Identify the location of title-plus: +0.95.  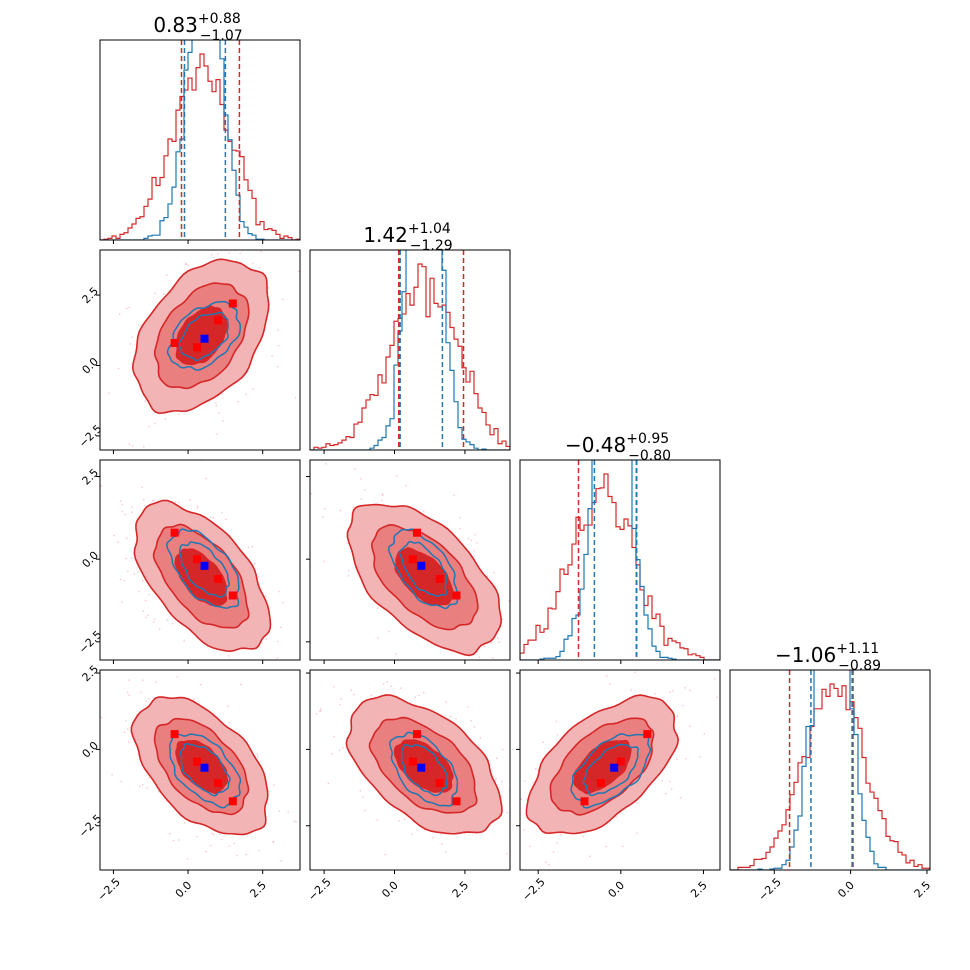
(647, 439).